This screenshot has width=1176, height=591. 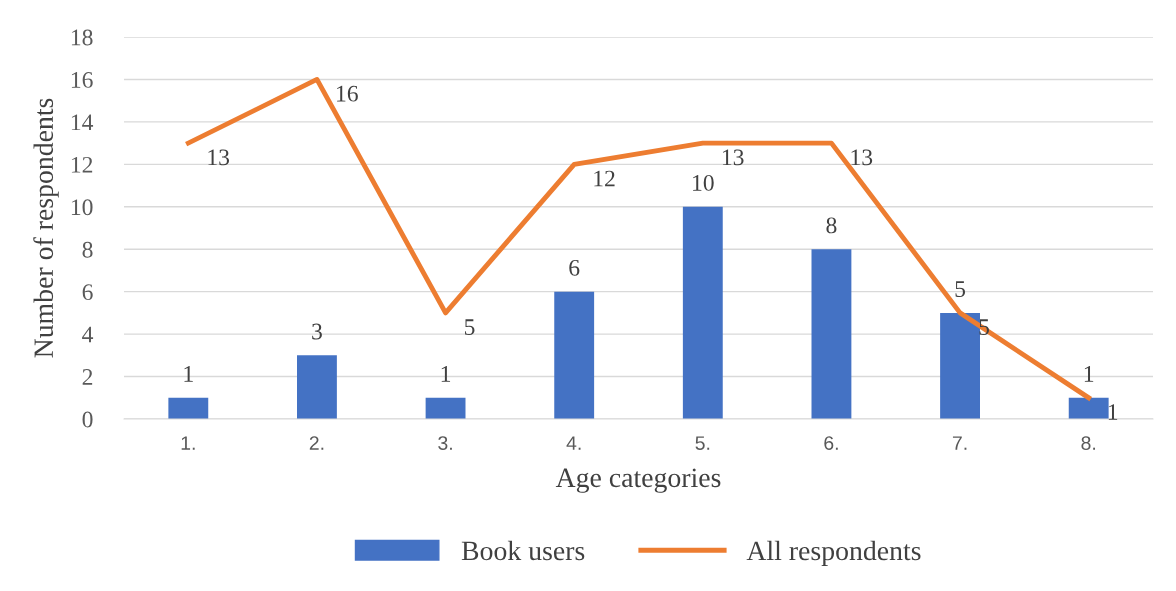 I want to click on data-label: 8, so click(x=831, y=225).